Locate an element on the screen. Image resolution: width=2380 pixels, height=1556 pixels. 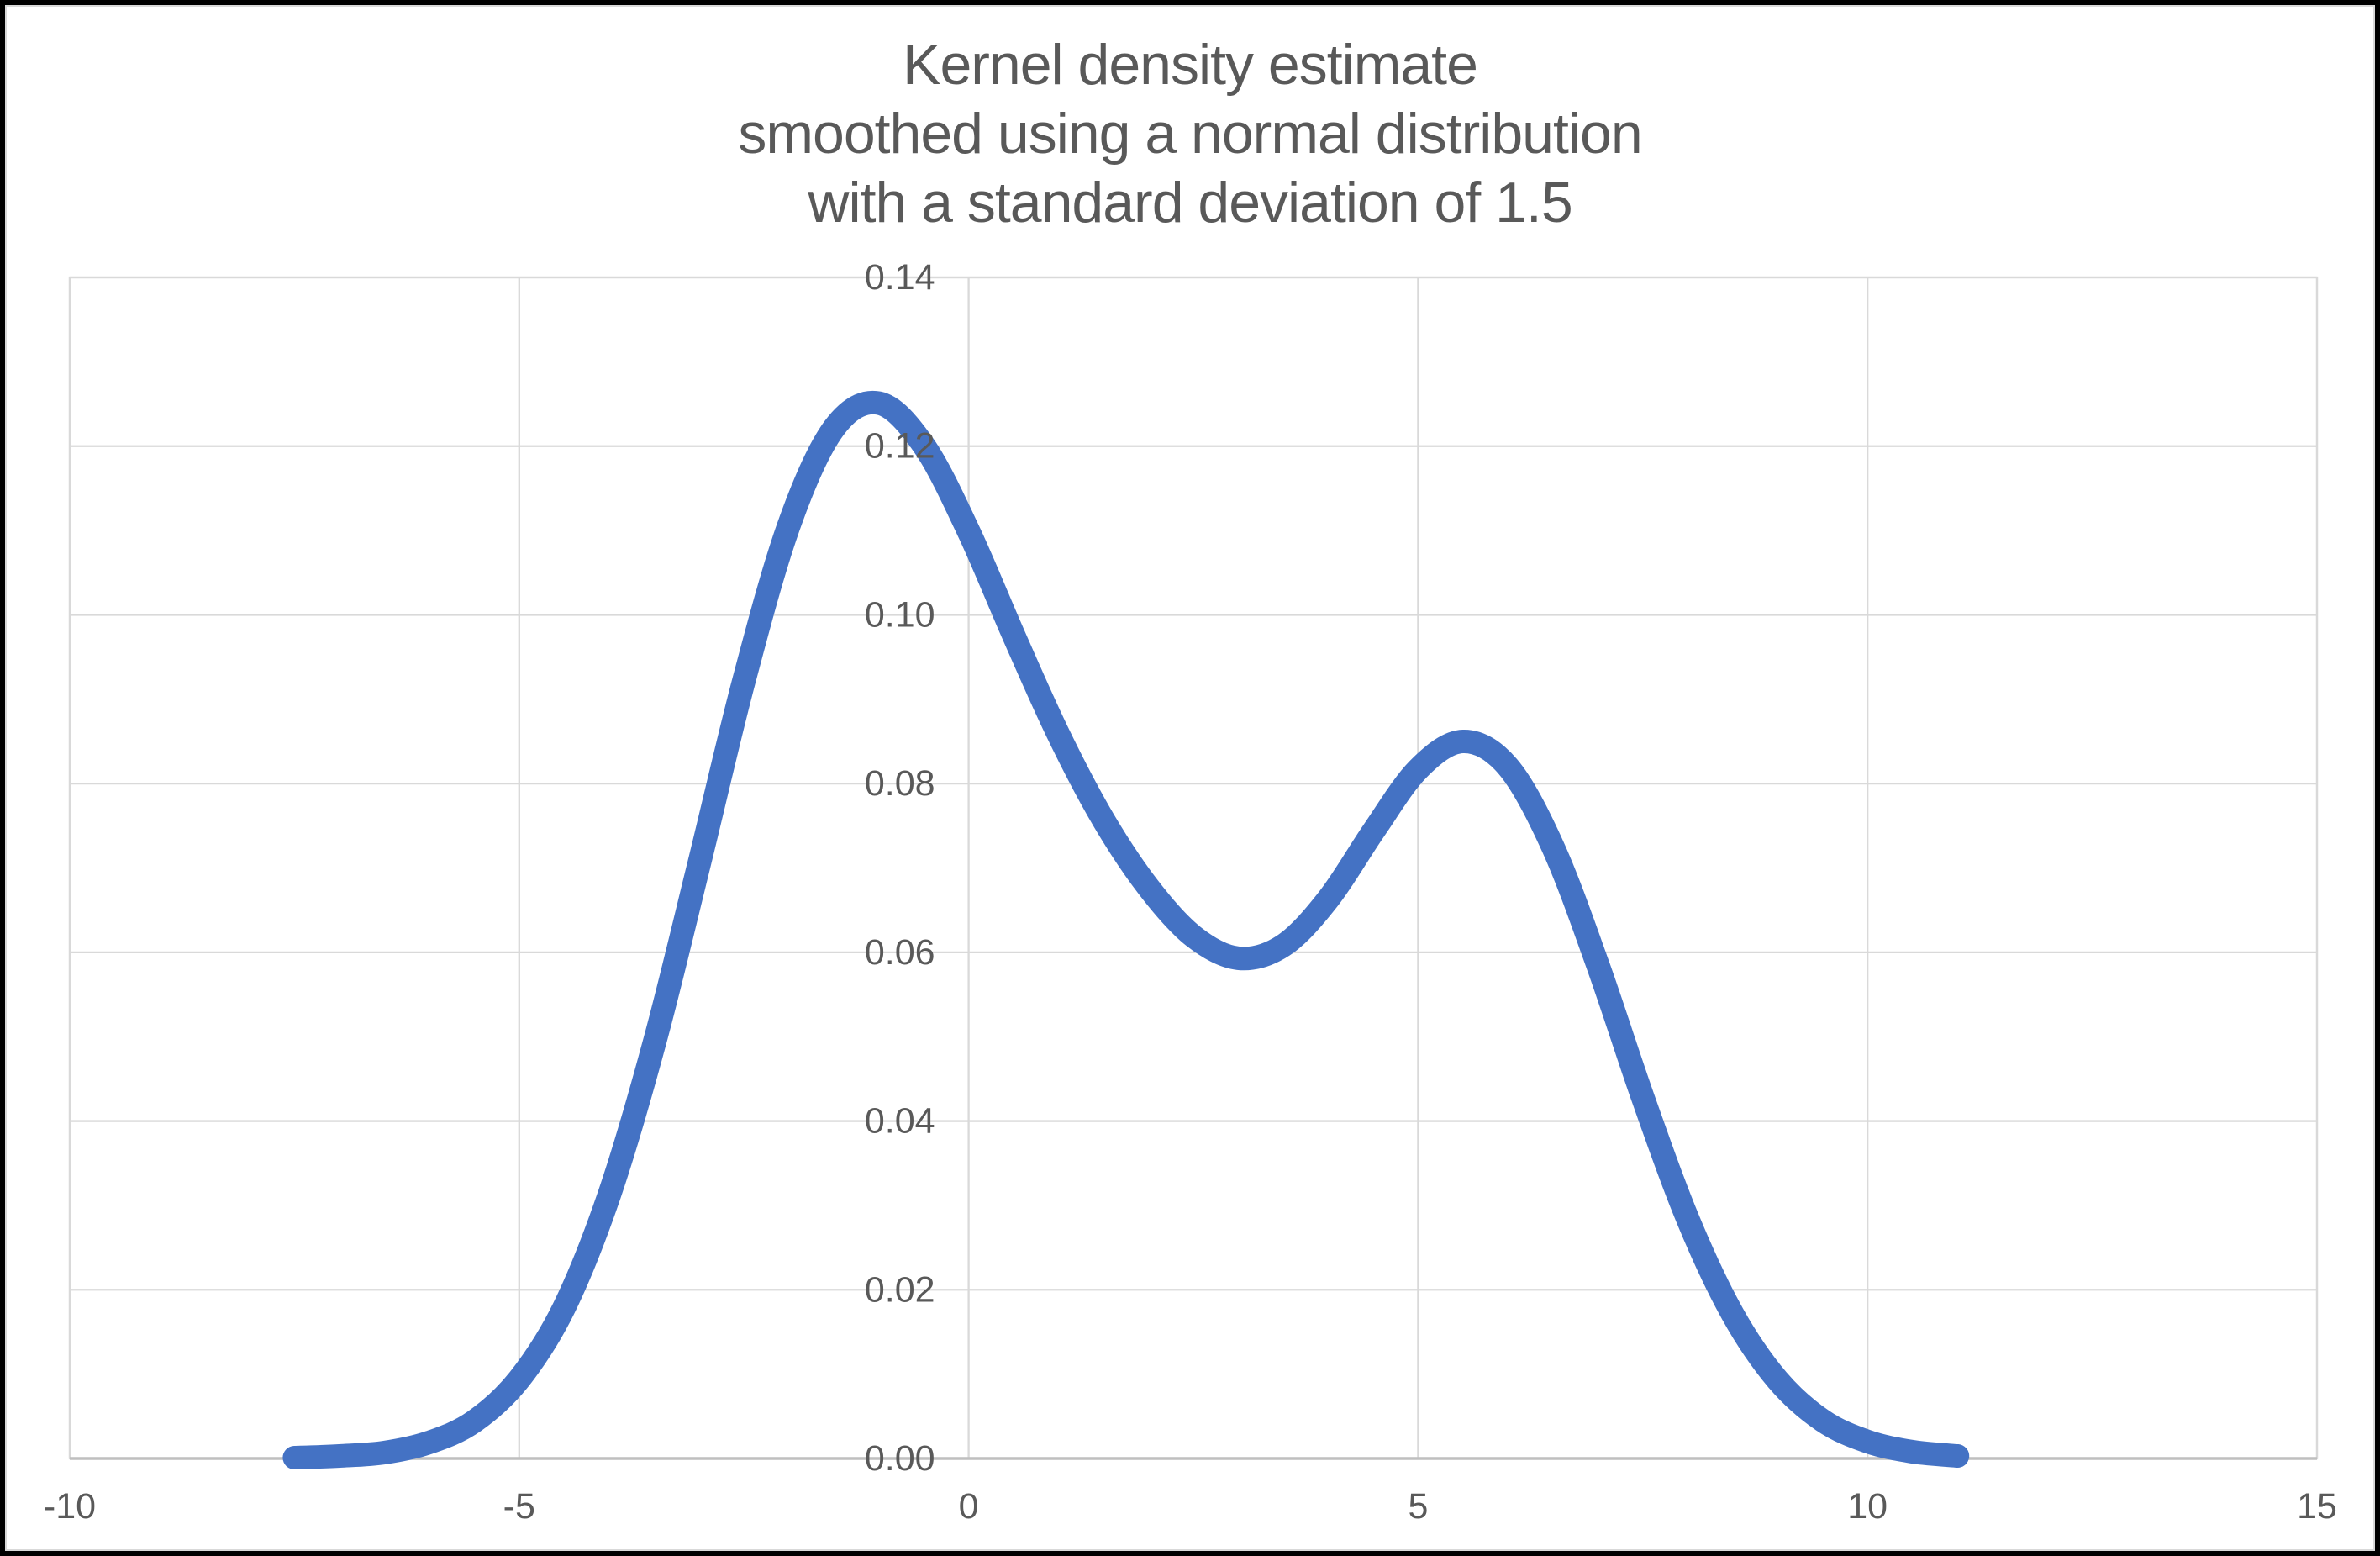
y-axis-tick-label: 0.04 is located at coordinates (900, 1121).